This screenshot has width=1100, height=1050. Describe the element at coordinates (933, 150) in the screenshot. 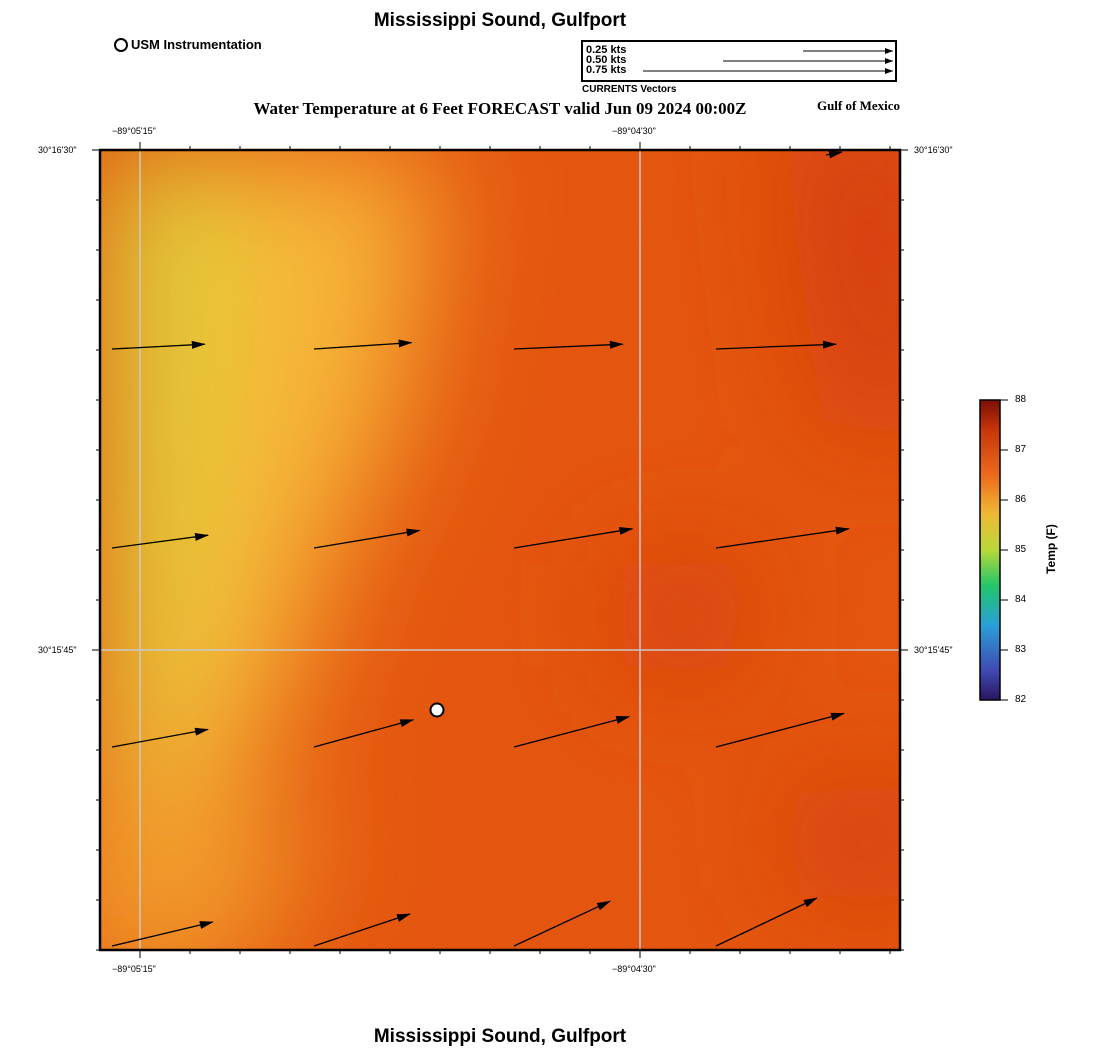

I see `lat-label-right-1: 30°16'30"` at that location.